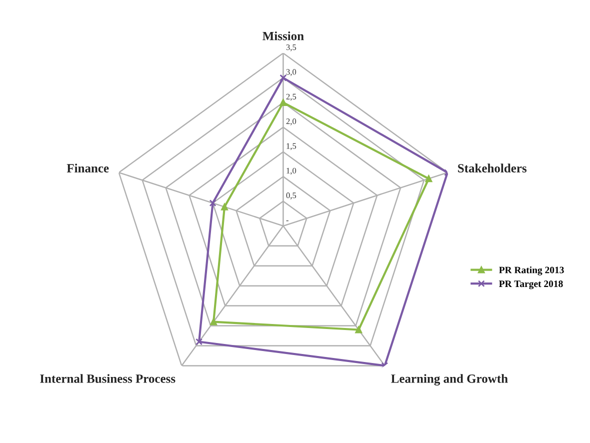  I want to click on legend-label: PR Rating 2013, so click(531, 271).